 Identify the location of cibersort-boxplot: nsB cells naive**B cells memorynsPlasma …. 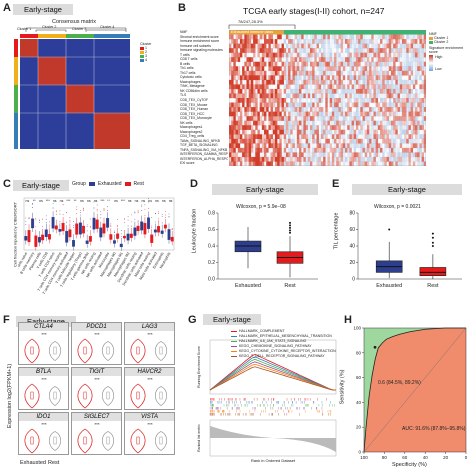
(96, 246).